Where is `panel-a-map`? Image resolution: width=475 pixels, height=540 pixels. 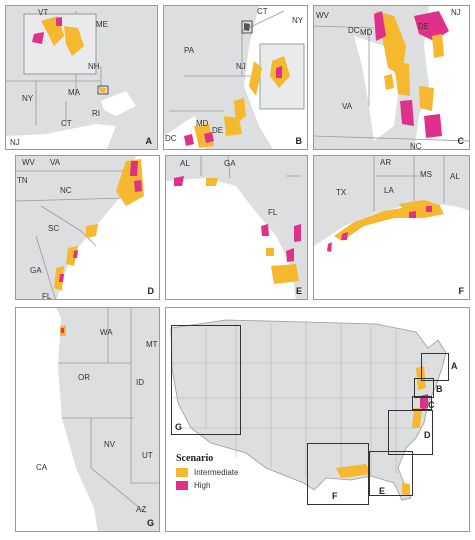
panel-a-map is located at coordinates (81, 77).